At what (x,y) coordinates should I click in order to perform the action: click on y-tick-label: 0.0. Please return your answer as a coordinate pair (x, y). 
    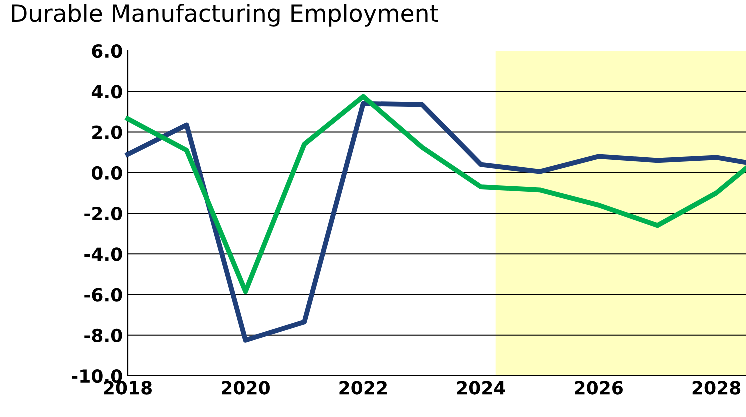
    Looking at the image, I should click on (107, 173).